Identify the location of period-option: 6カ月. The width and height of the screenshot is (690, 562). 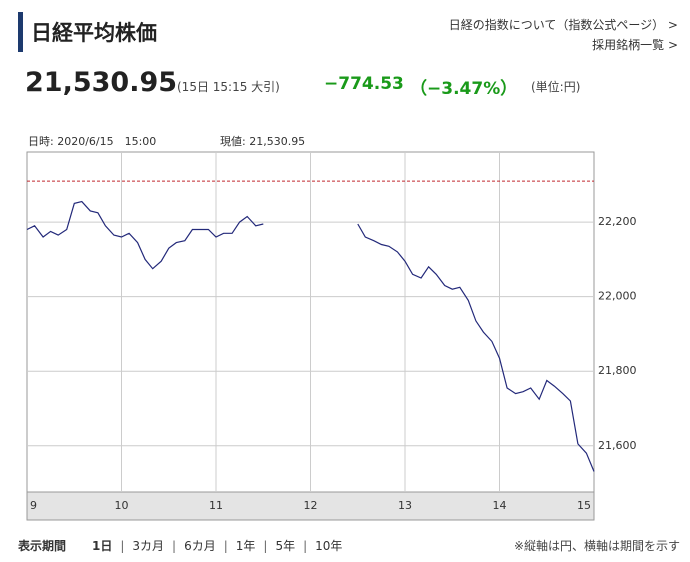
(200, 546).